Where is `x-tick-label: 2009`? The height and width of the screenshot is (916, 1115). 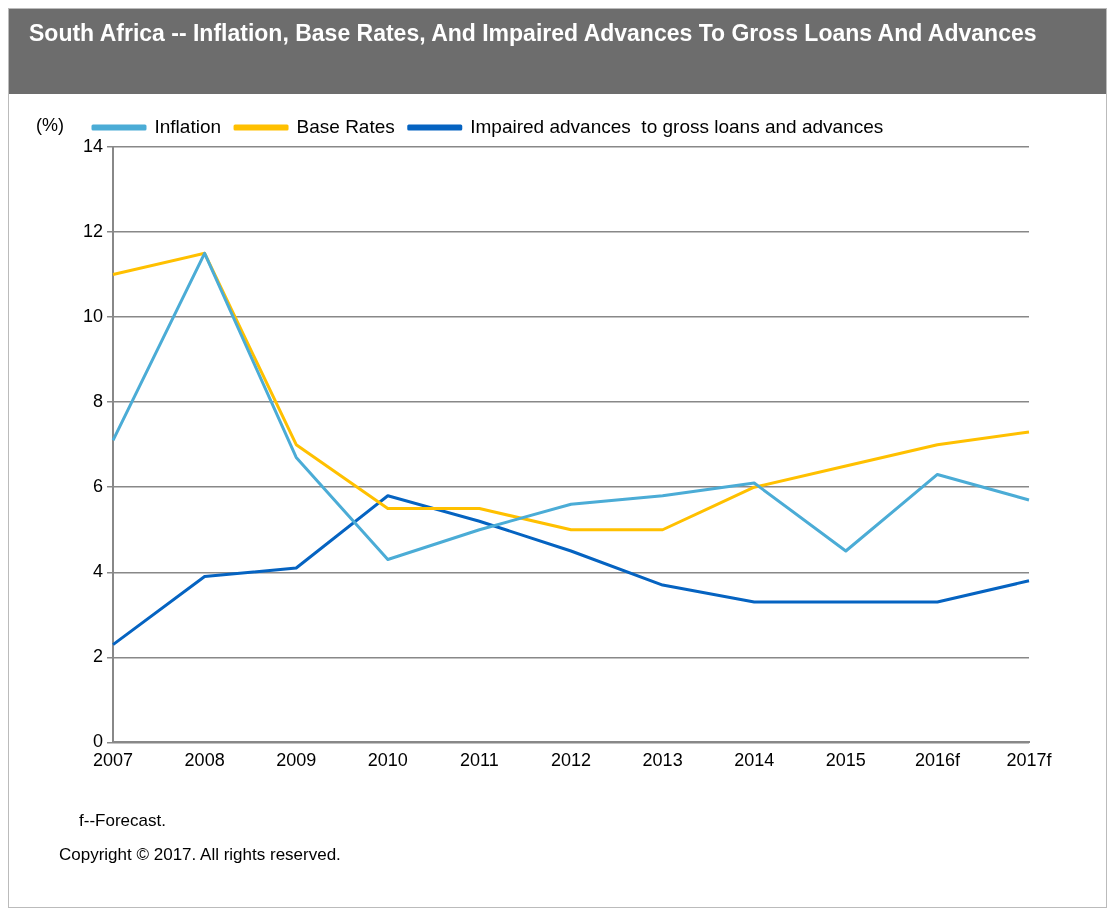
x-tick-label: 2009 is located at coordinates (296, 760).